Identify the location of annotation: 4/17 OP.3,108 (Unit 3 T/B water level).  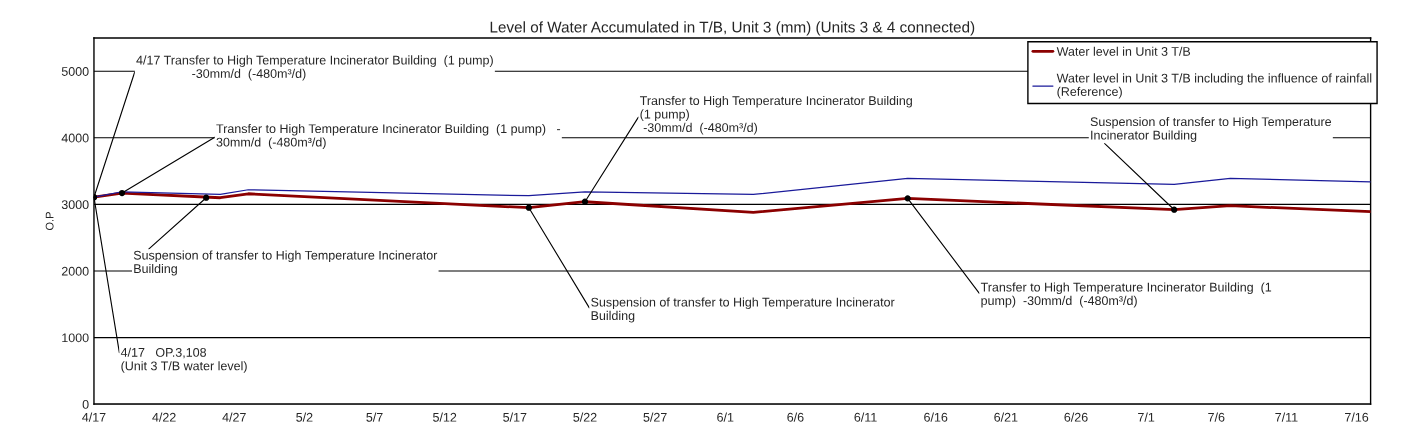
(183, 360).